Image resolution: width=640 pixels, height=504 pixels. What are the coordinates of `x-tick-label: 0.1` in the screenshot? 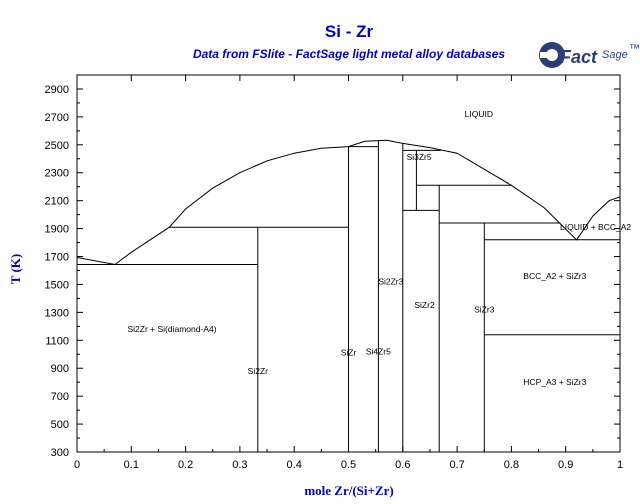 It's located at (131, 465).